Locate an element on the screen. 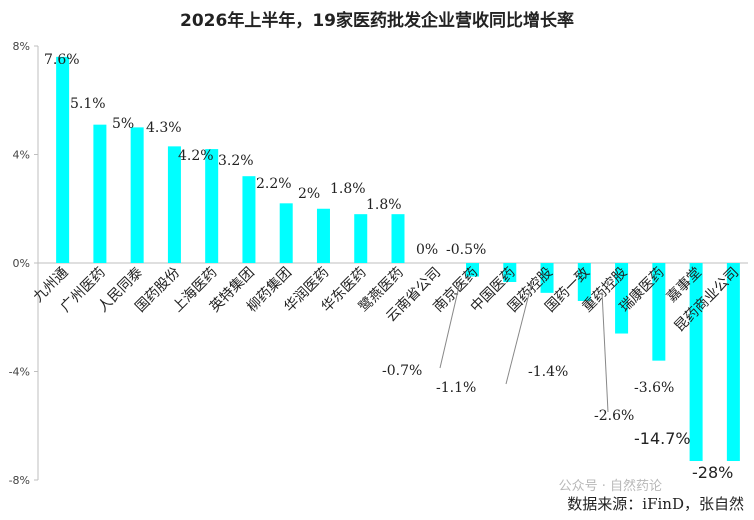 The height and width of the screenshot is (520, 754). data-label: 2.2% is located at coordinates (274, 184).